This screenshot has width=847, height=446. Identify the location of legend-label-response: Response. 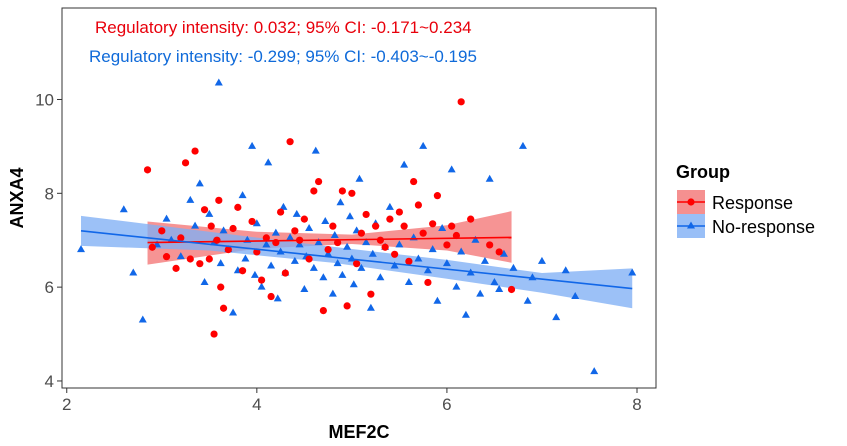
(752, 203).